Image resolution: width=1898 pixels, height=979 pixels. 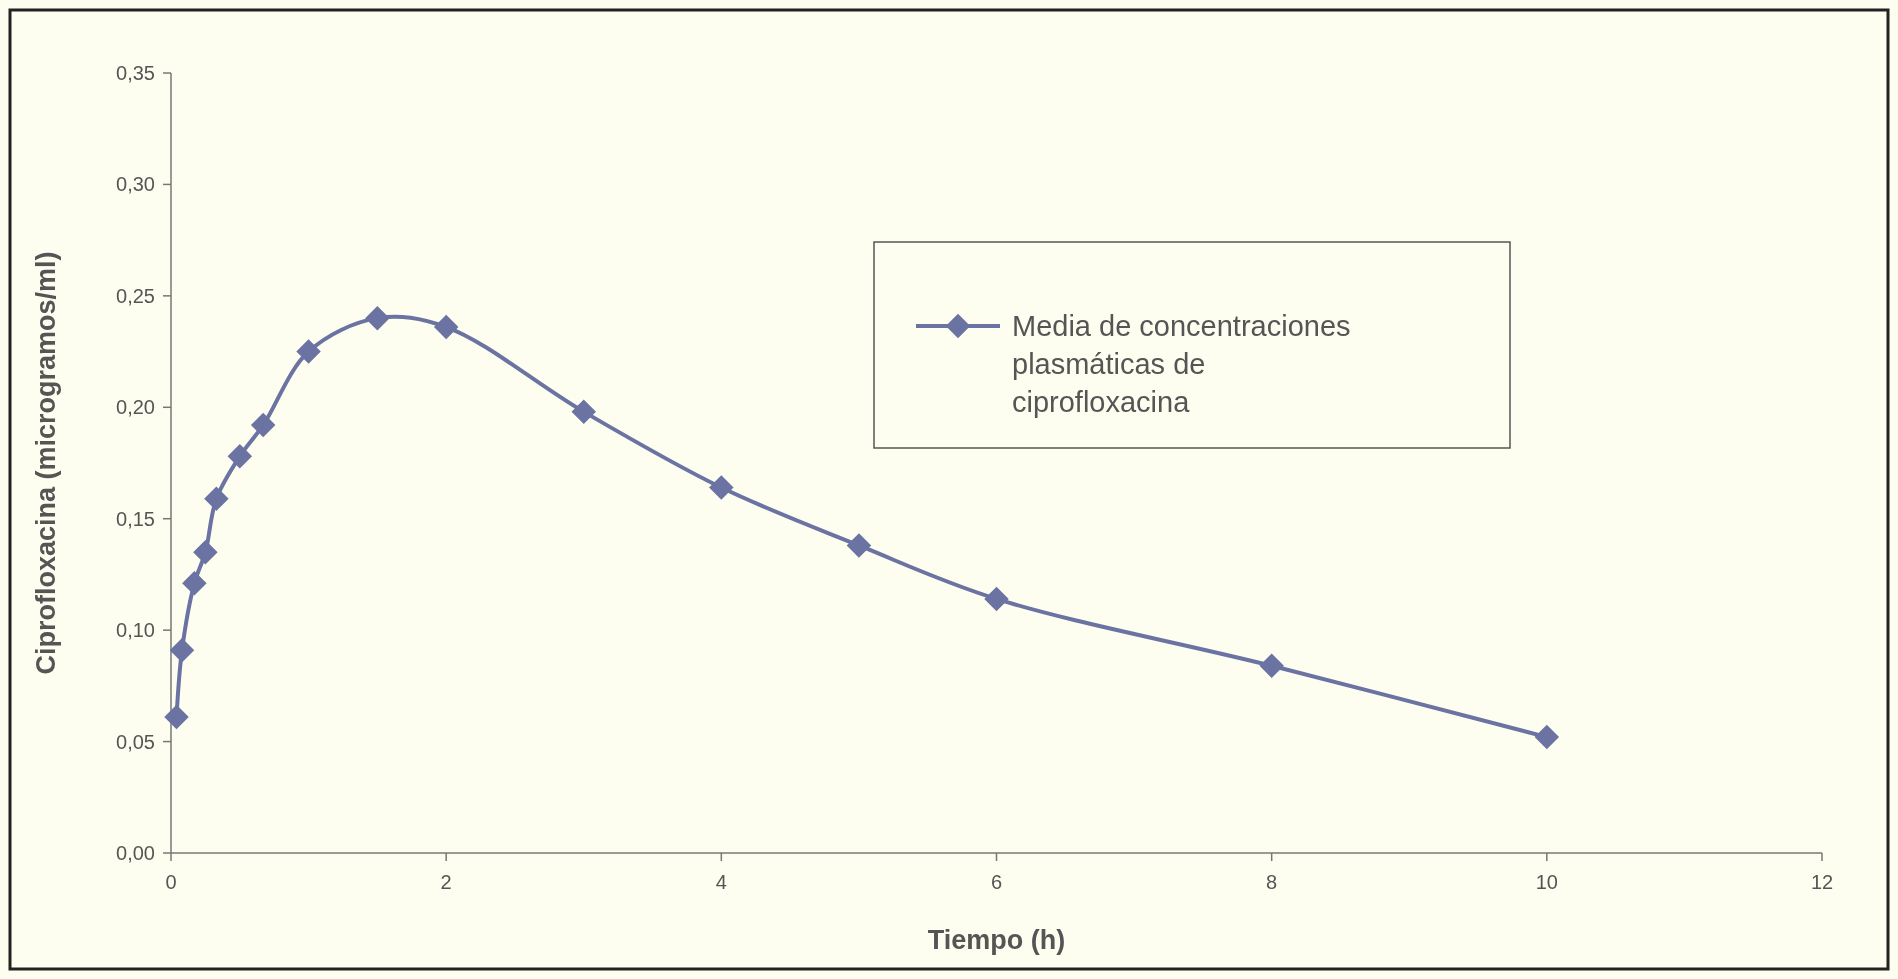 I want to click on x-tick-label: 6, so click(x=996, y=882).